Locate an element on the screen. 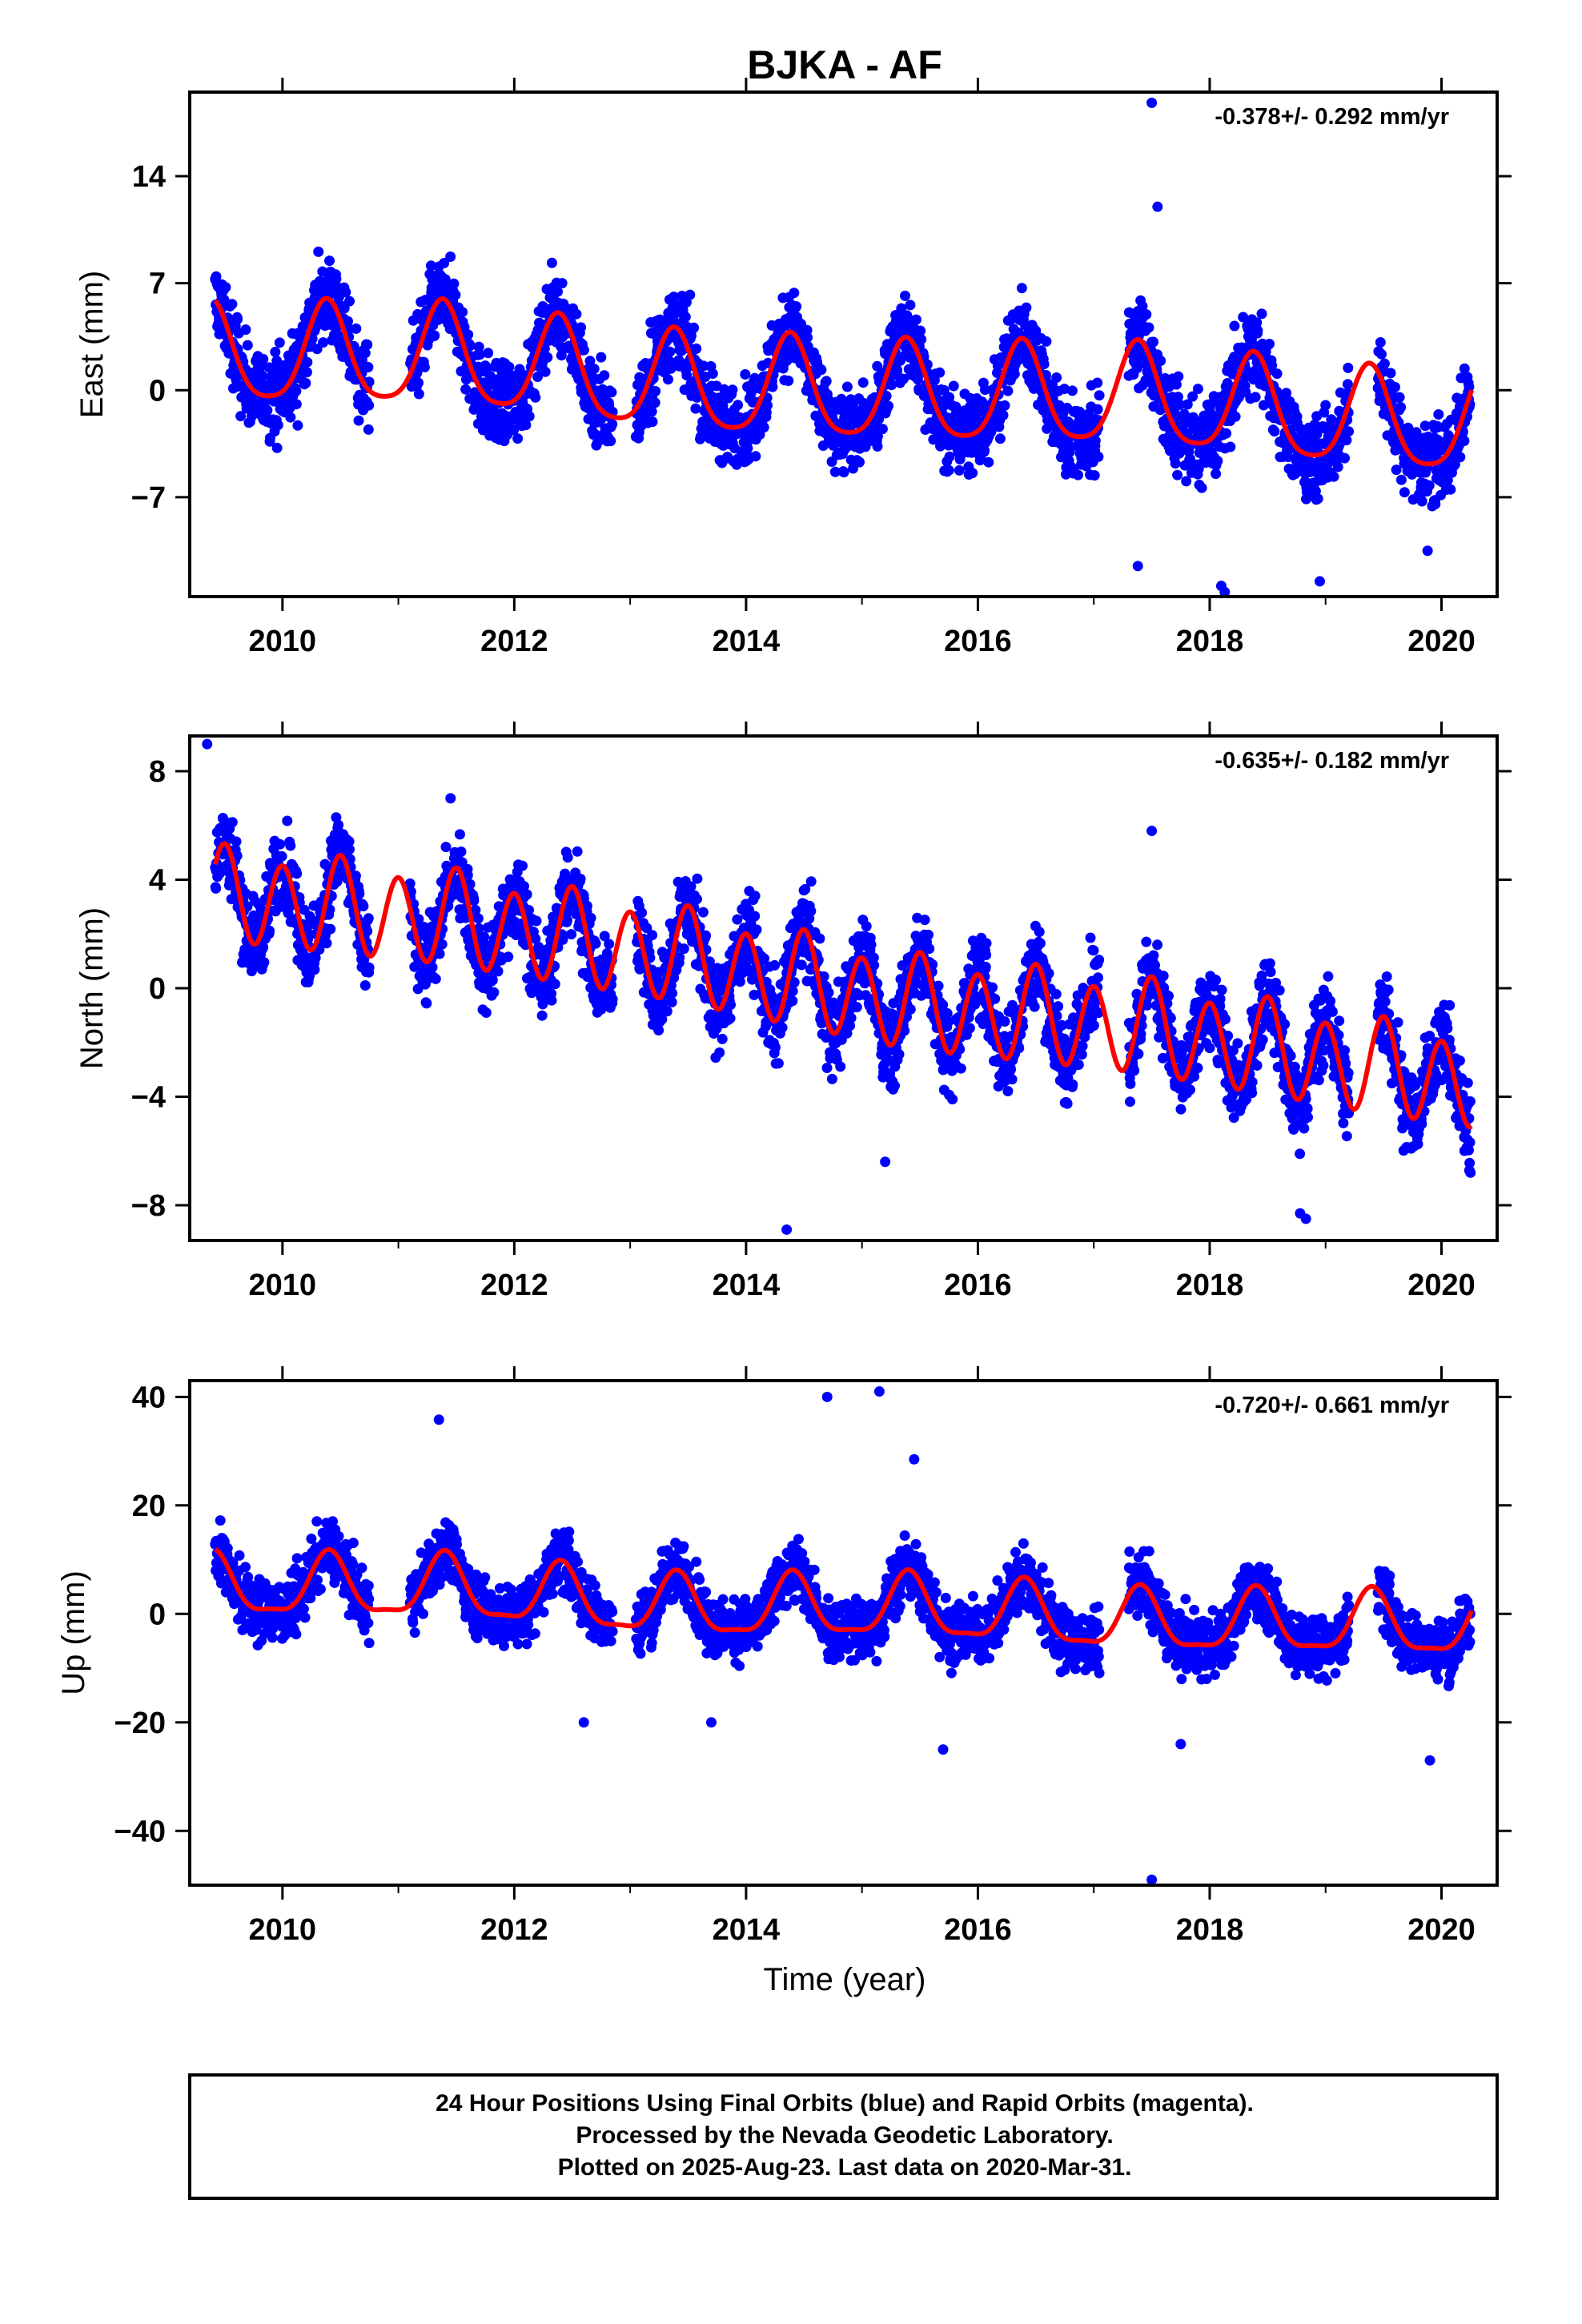  x-tick-label: 2014 is located at coordinates (747, 641).